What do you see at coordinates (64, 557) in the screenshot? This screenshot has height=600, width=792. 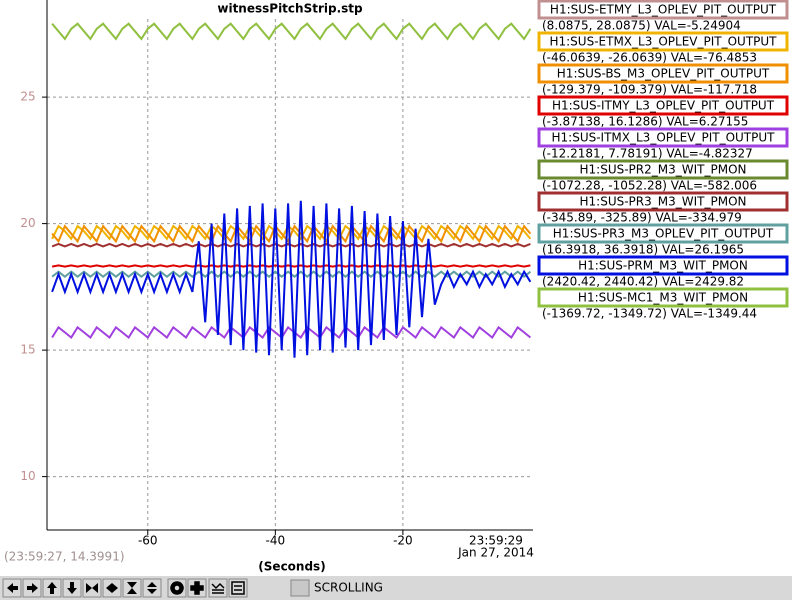 I see `cursor-readout: (23:59:27, 14.3991)` at bounding box center [64, 557].